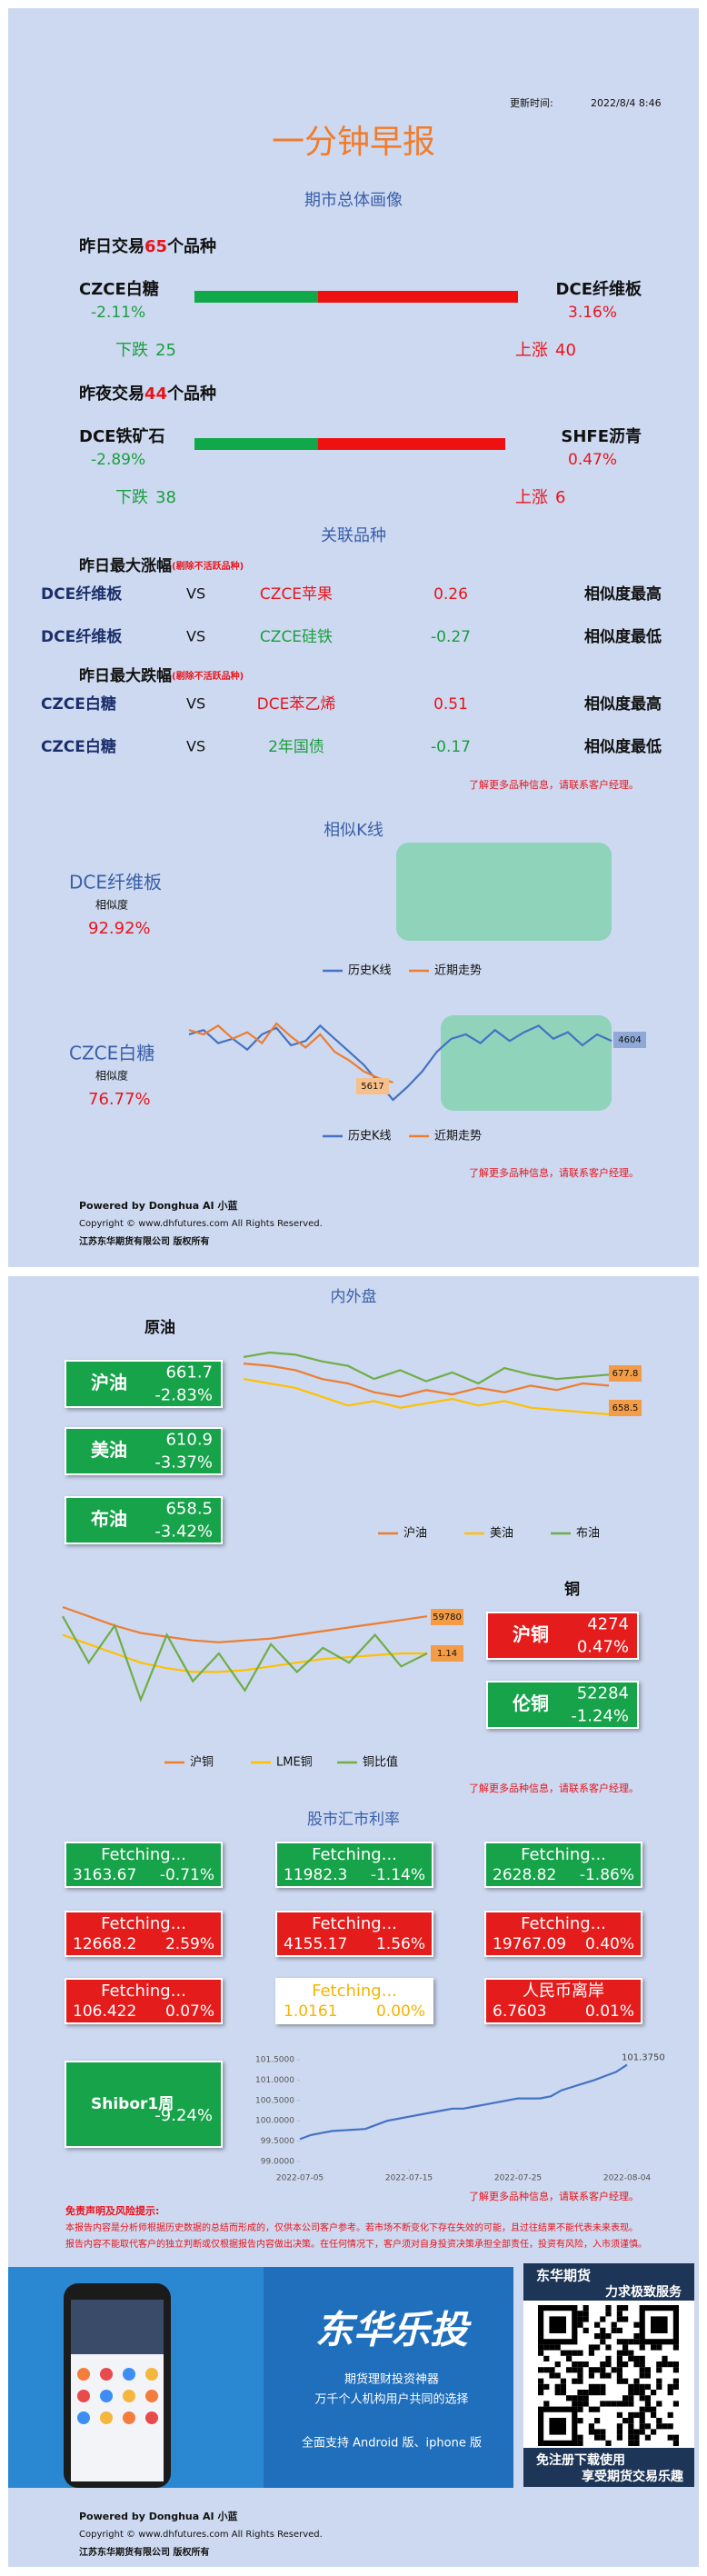 Image resolution: width=707 pixels, height=2576 pixels. What do you see at coordinates (554, 1788) in the screenshot?
I see `contact: 了解更多品种信息，请联系客户经理。` at bounding box center [554, 1788].